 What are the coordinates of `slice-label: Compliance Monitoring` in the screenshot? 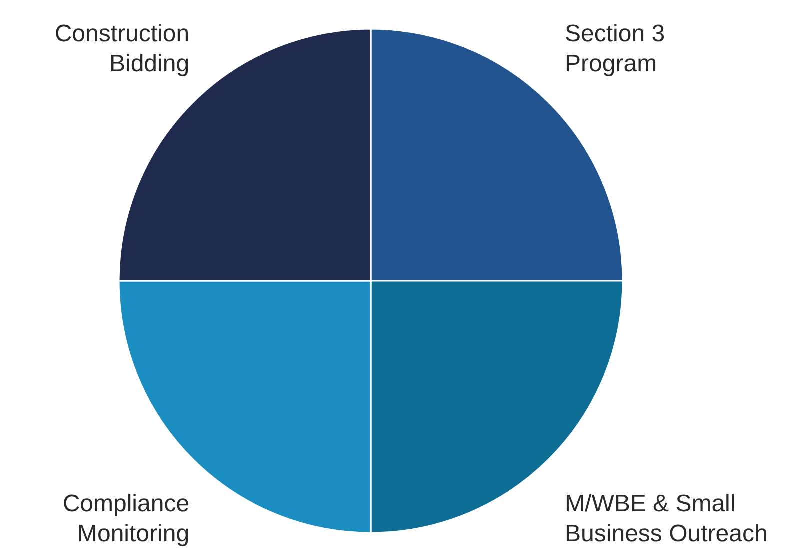 It's located at (126, 519).